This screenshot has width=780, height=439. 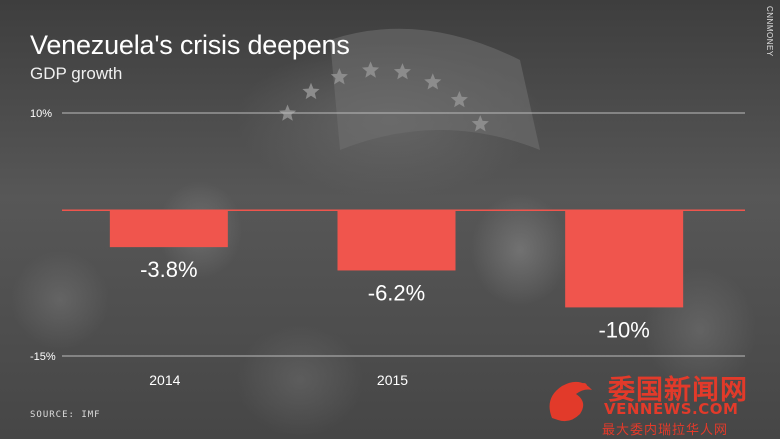 What do you see at coordinates (392, 380) in the screenshot?
I see `x-tick-label: 2015` at bounding box center [392, 380].